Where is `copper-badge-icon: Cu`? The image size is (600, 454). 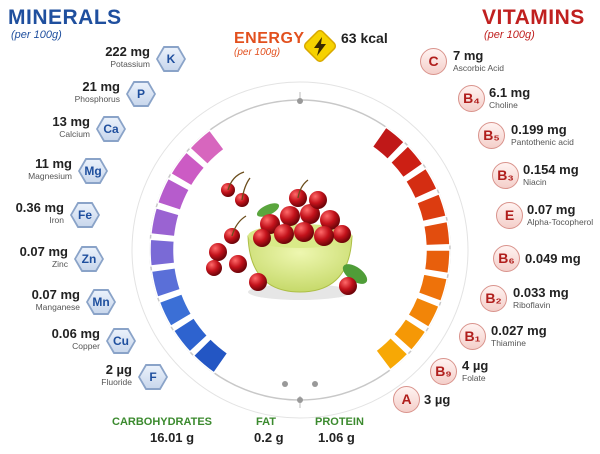 copper-badge-icon: Cu is located at coordinates (121, 341).